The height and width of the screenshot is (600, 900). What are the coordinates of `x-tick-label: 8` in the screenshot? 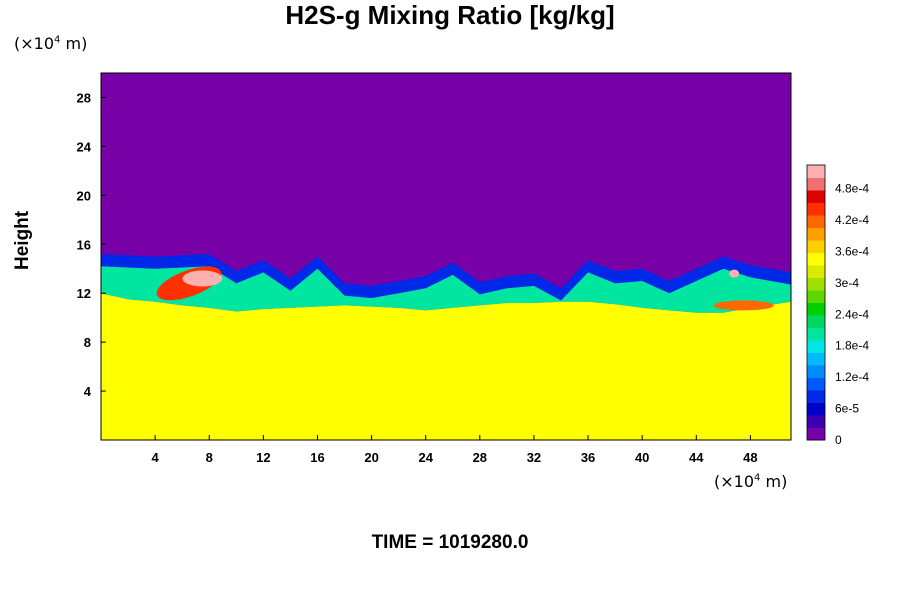 It's located at (209, 457).